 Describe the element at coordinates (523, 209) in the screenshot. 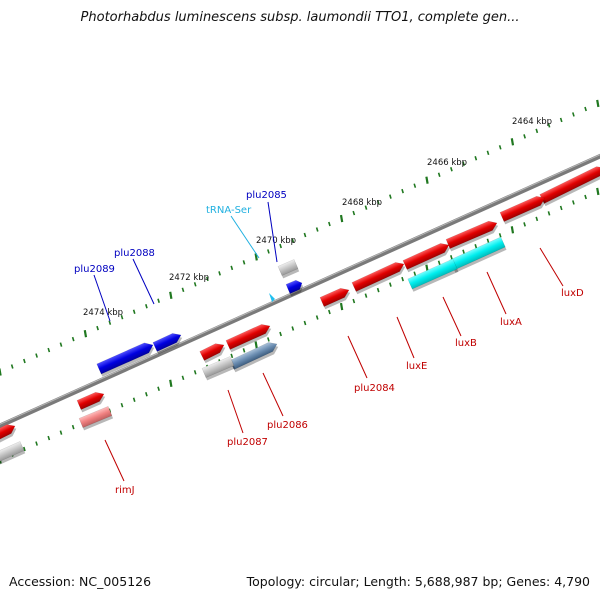

I see `gene-luxA-upper-feature` at that location.